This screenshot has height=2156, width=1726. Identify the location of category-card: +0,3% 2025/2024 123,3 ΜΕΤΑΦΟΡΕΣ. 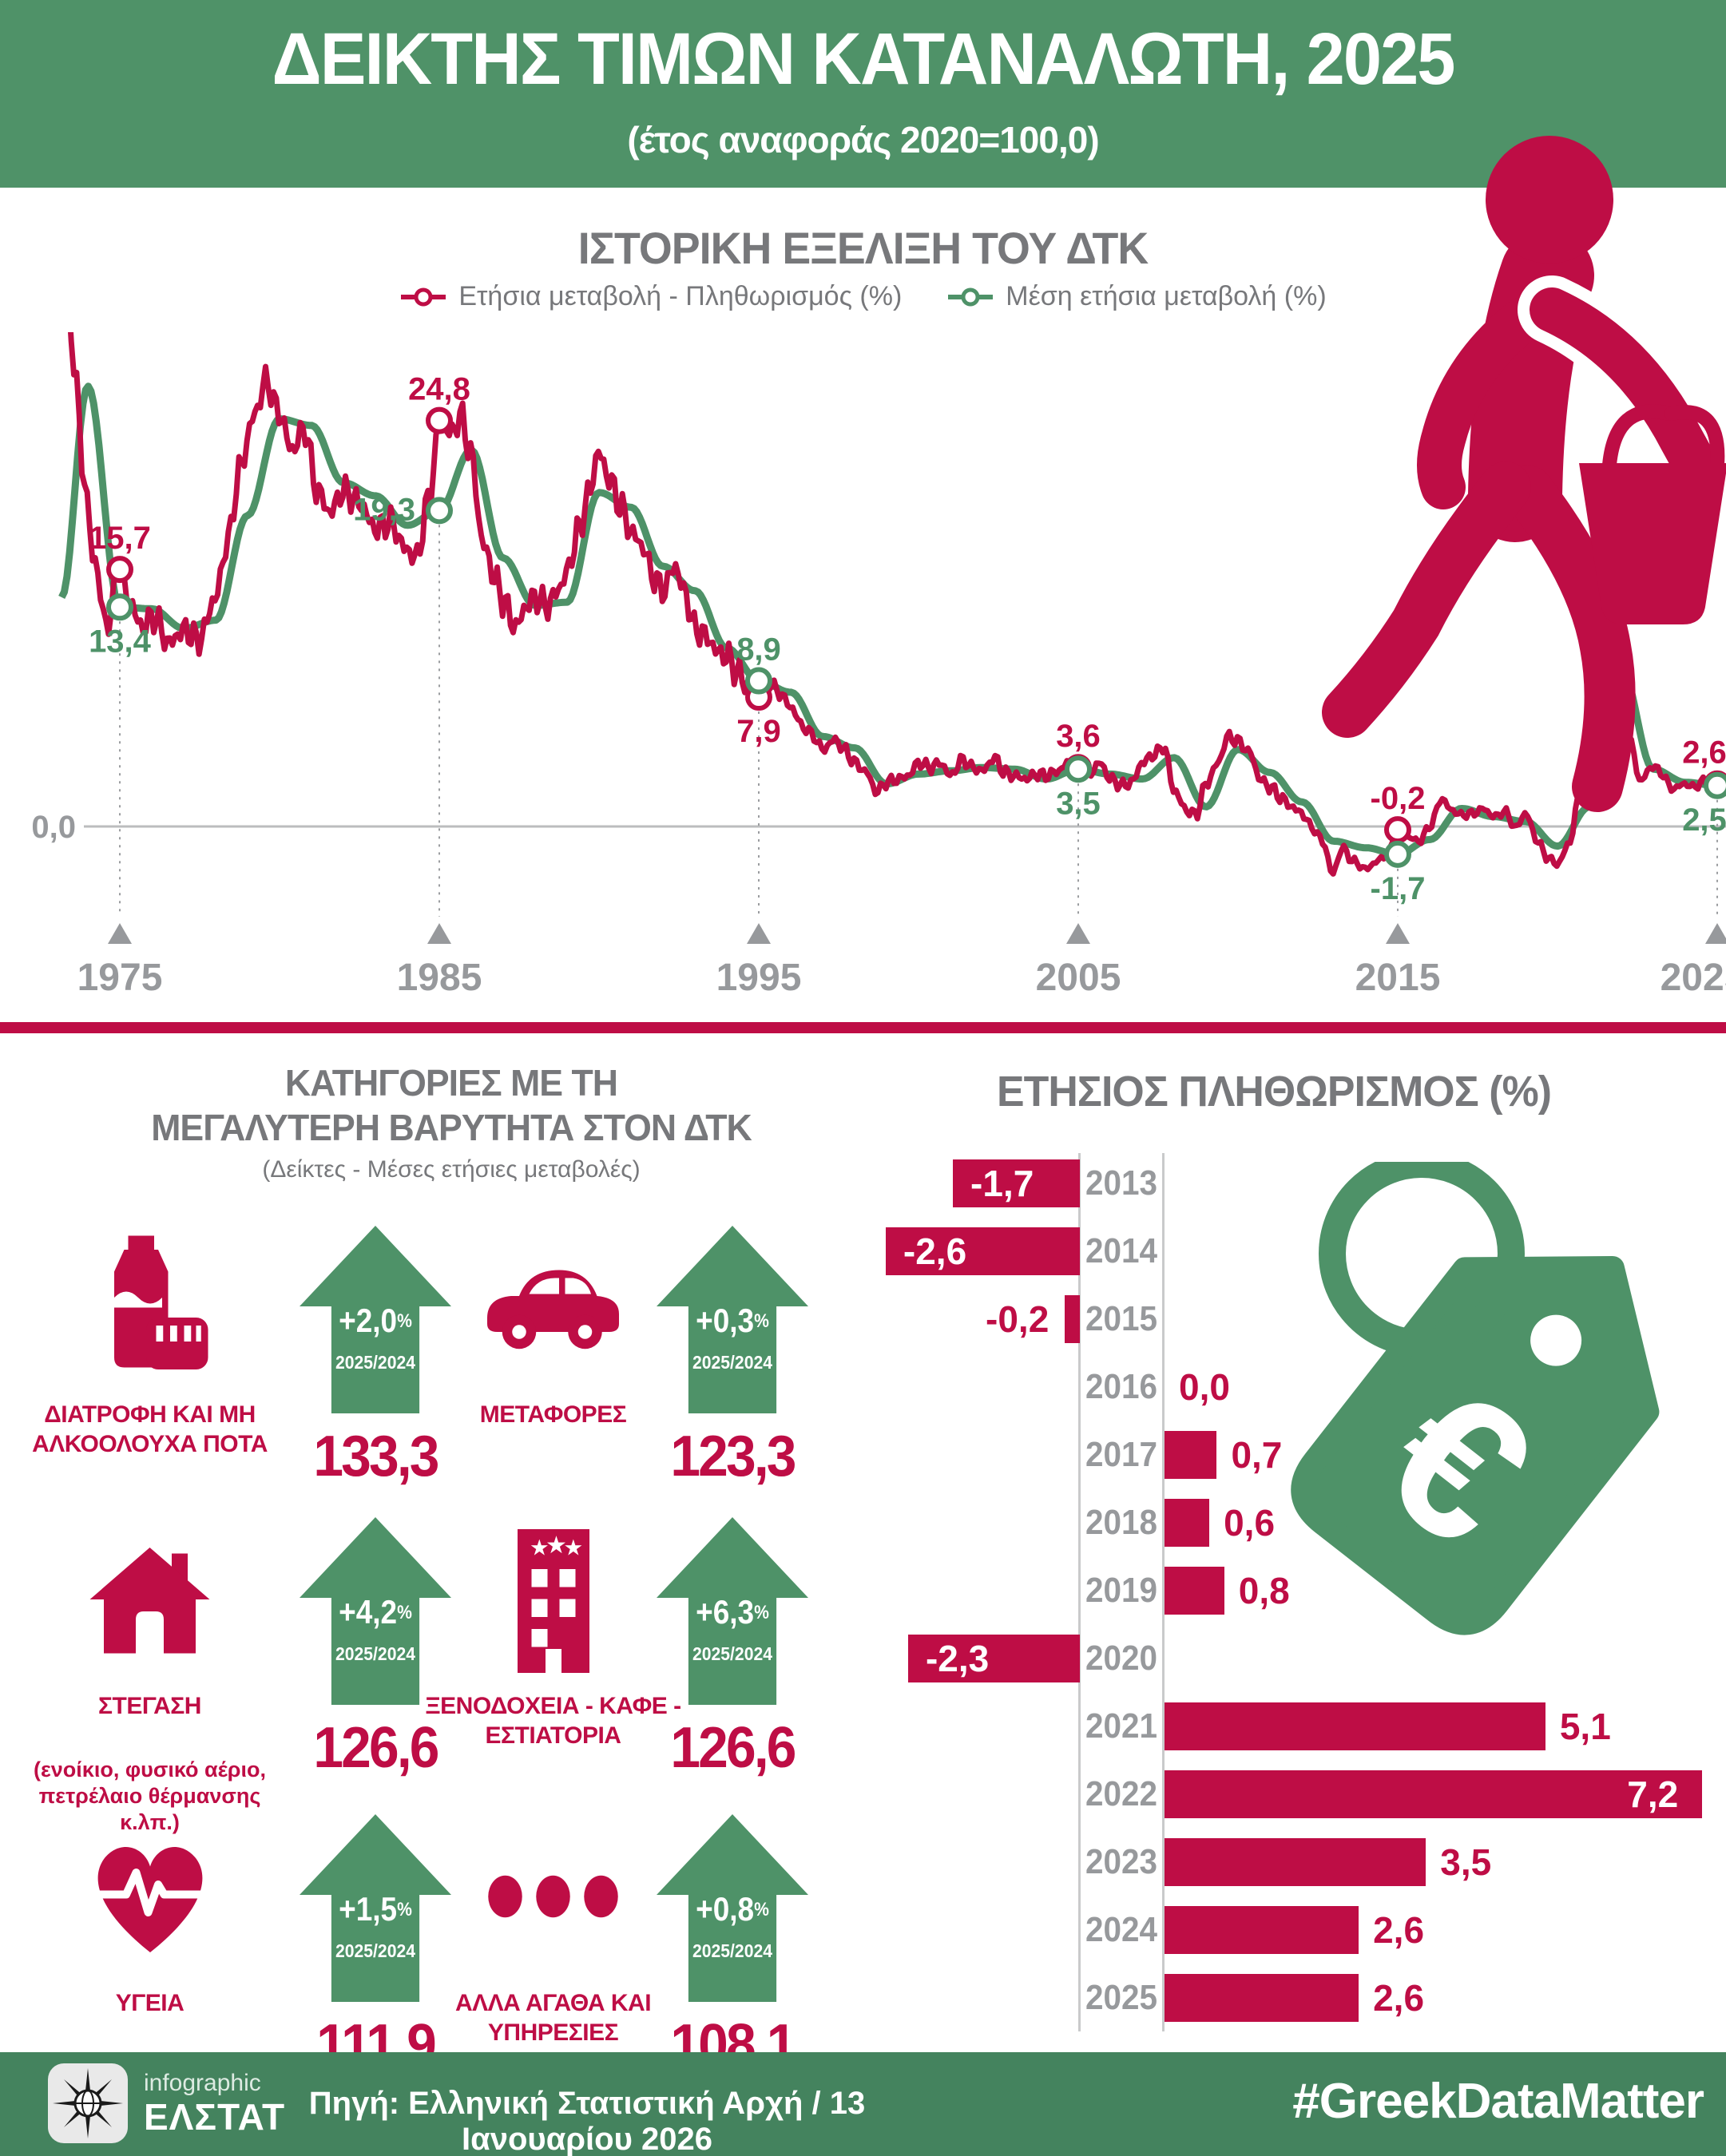
(404, 1369).